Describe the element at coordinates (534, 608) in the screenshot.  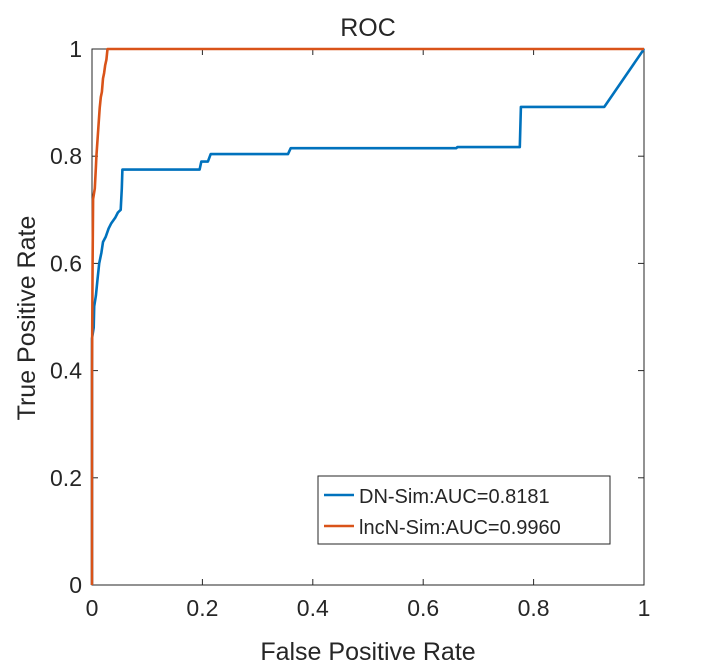
I see `x-tick-label: 0.8` at that location.